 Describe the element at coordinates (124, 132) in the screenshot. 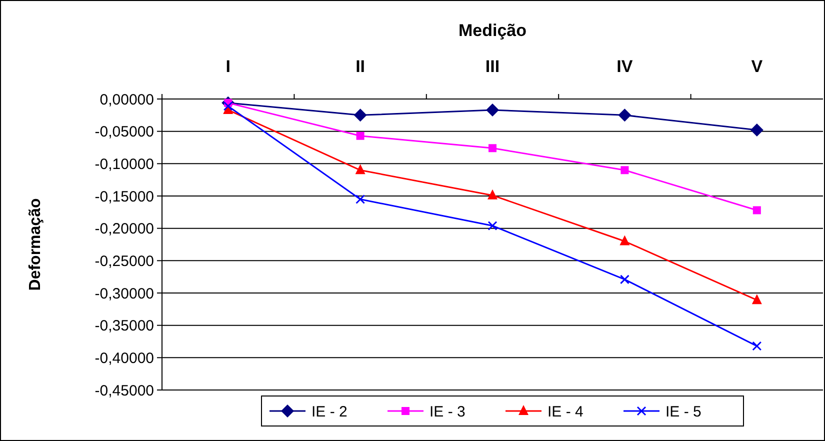

I see `y-tick-label: -0,05000` at that location.